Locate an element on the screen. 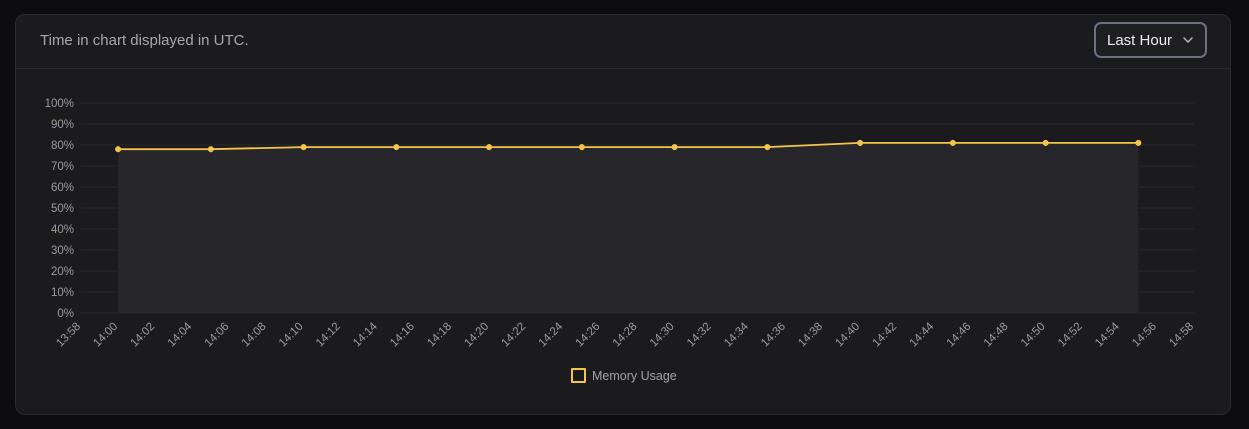 The image size is (1249, 429). x-tick-label: 14:34 is located at coordinates (736, 334).